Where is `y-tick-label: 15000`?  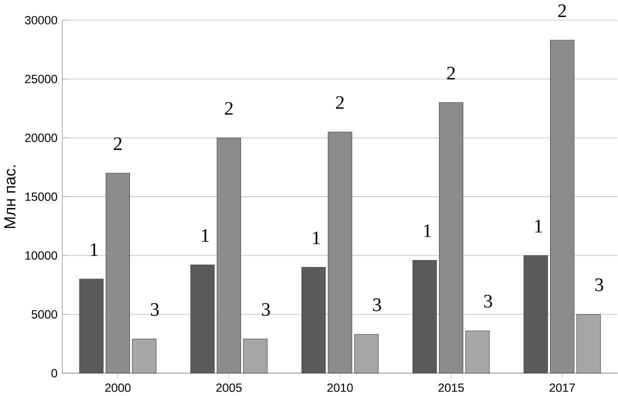
y-tick-label: 15000 is located at coordinates (41, 196).